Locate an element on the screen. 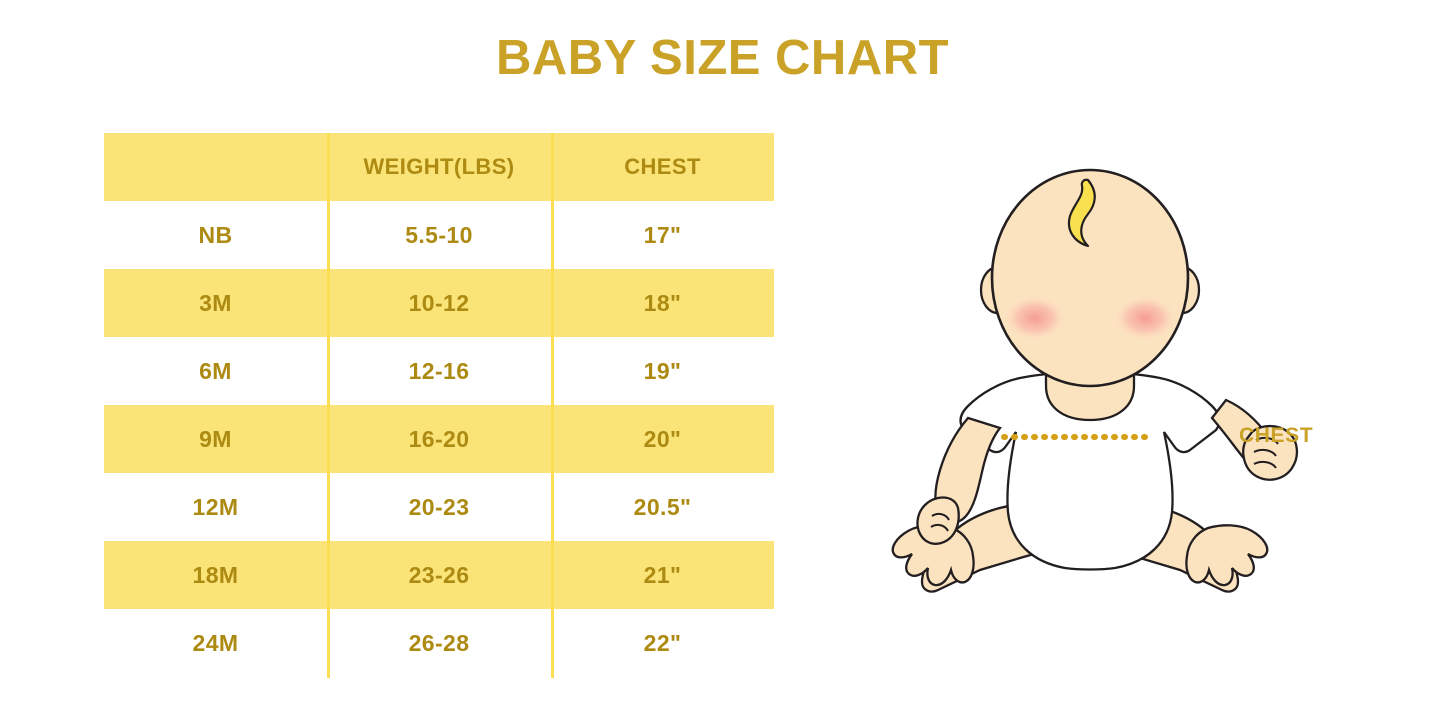 The height and width of the screenshot is (723, 1445). cell-weight: 12-16 is located at coordinates (439, 370).